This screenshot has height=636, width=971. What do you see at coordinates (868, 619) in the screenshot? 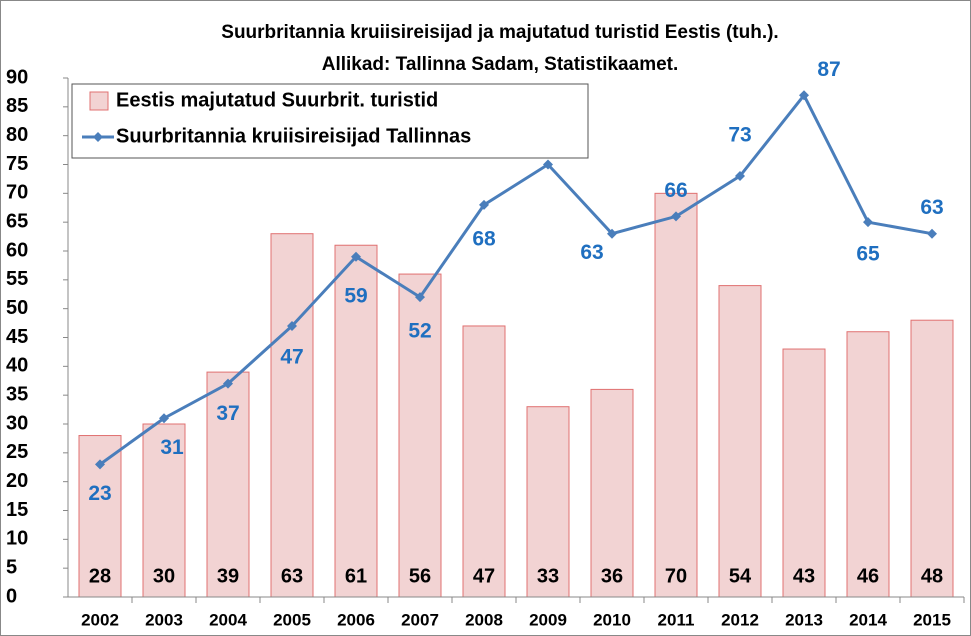
I see `x-tick-label: 2014` at bounding box center [868, 619].